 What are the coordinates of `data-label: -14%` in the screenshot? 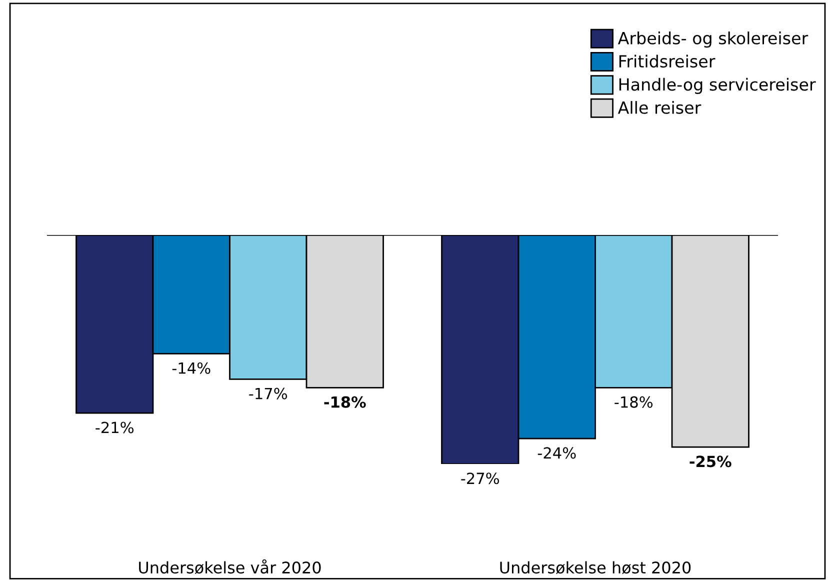 It's located at (191, 368).